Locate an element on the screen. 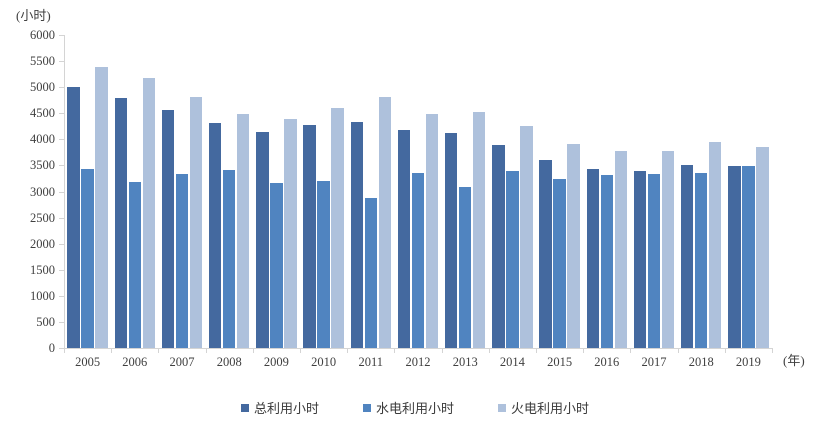 Image resolution: width=830 pixels, height=431 pixels. x-axis-tick-label: 2008 is located at coordinates (229, 362).